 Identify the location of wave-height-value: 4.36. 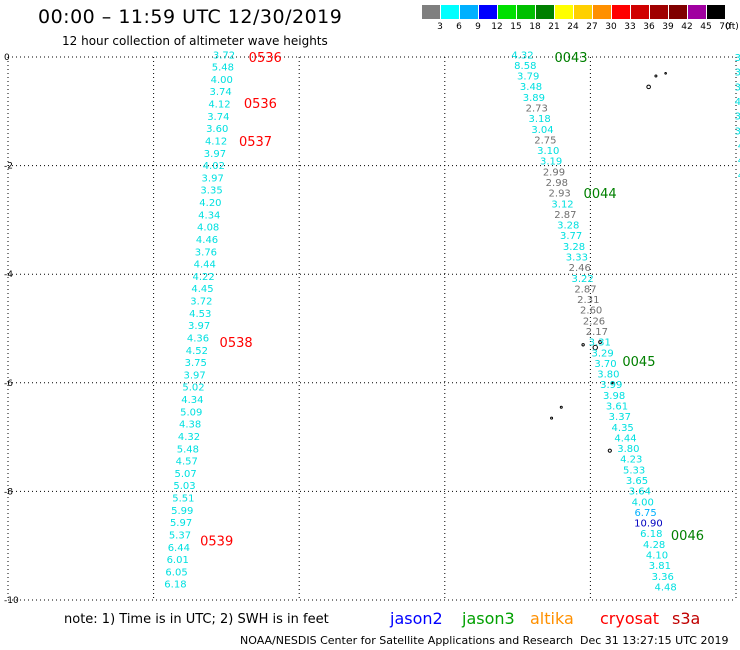
(198, 338).